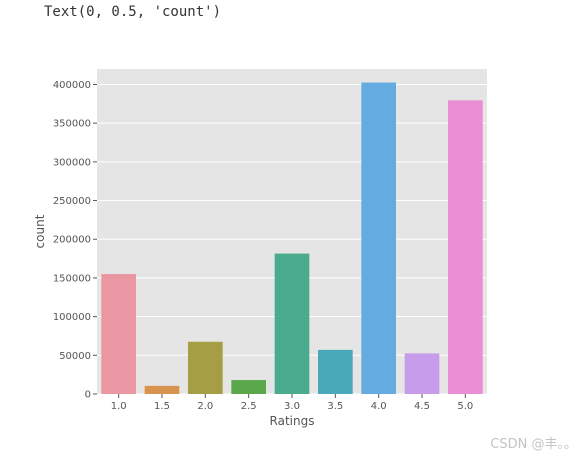 The image size is (587, 458). What do you see at coordinates (379, 406) in the screenshot?
I see `x-tick-label: 4.0` at bounding box center [379, 406].